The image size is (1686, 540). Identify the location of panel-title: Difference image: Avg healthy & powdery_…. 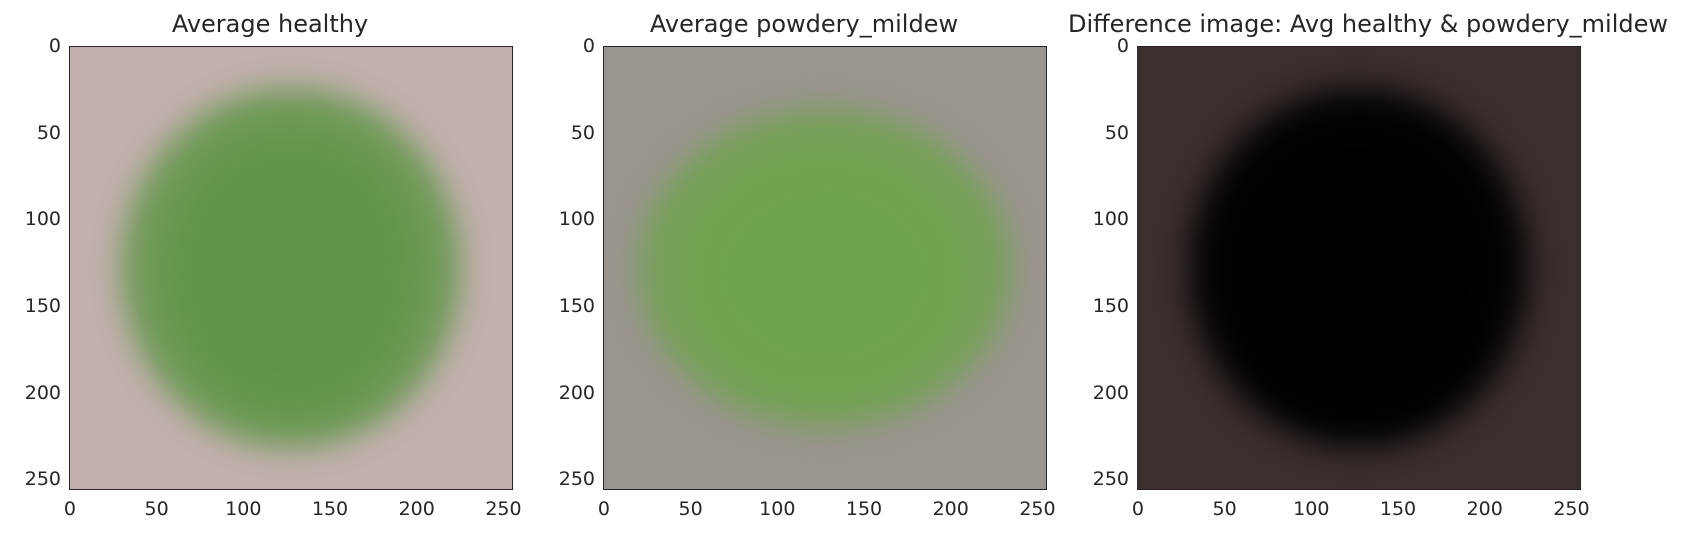
(1368, 24).